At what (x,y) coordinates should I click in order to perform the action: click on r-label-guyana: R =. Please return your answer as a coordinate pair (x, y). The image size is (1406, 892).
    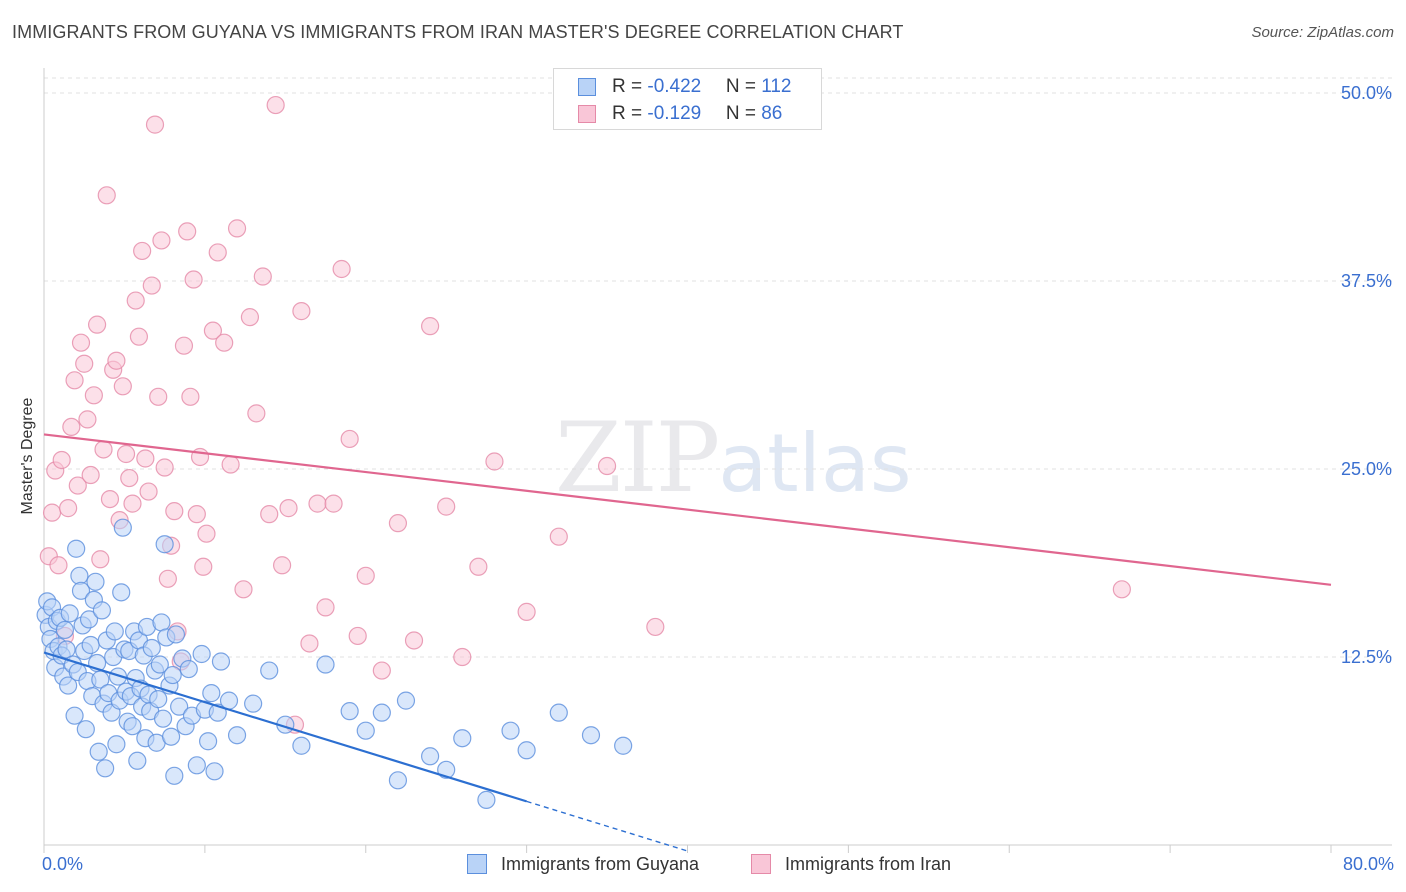
    Looking at the image, I should click on (630, 86).